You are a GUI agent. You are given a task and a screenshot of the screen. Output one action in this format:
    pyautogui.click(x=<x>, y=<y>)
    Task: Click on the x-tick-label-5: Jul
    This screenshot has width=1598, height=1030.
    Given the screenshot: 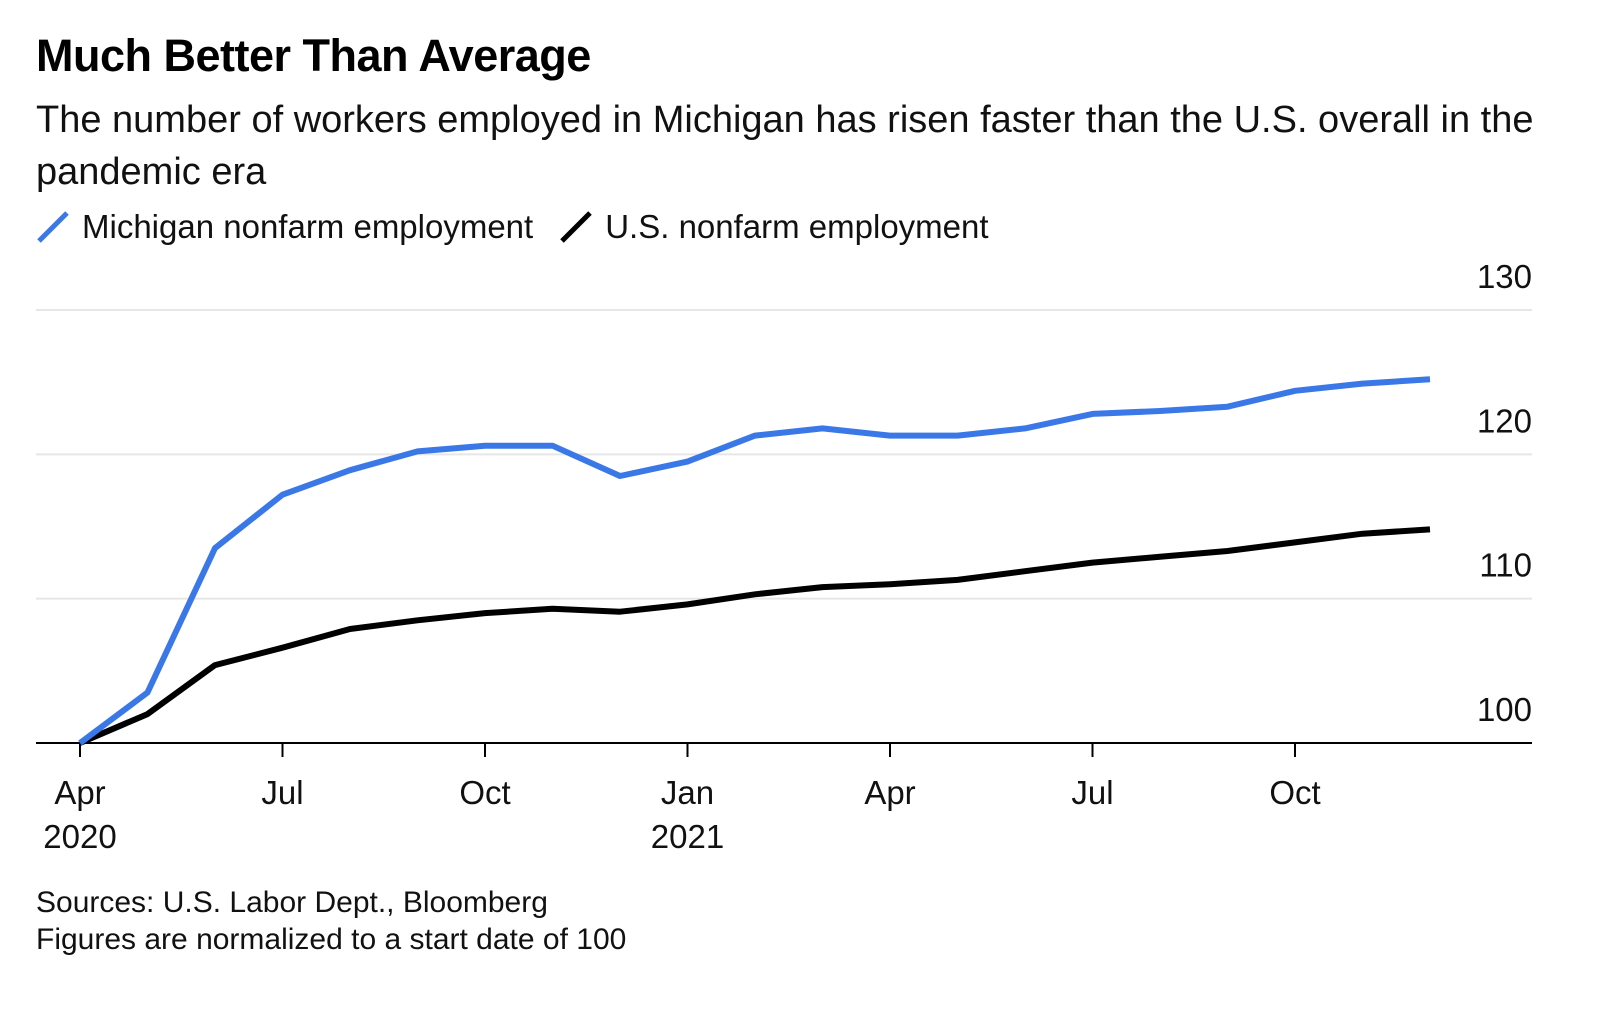 What is the action you would take?
    pyautogui.click(x=1092, y=792)
    